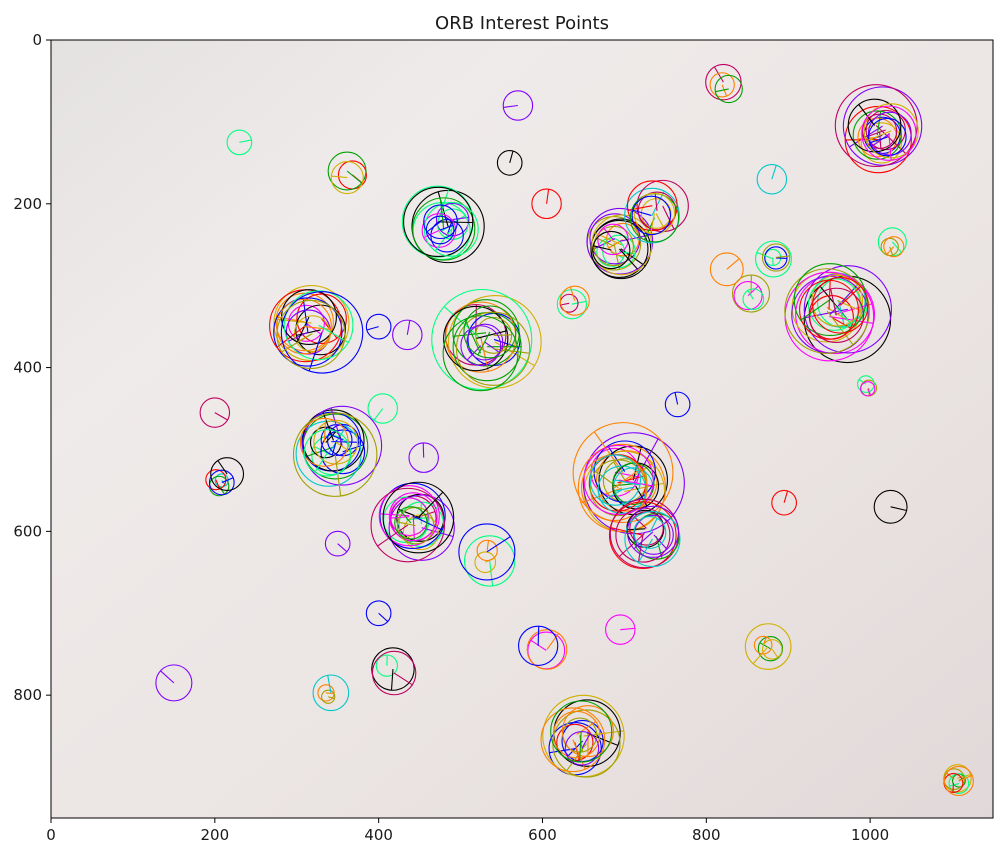  What do you see at coordinates (706, 835) in the screenshot?
I see `x-tick-label: 800` at bounding box center [706, 835].